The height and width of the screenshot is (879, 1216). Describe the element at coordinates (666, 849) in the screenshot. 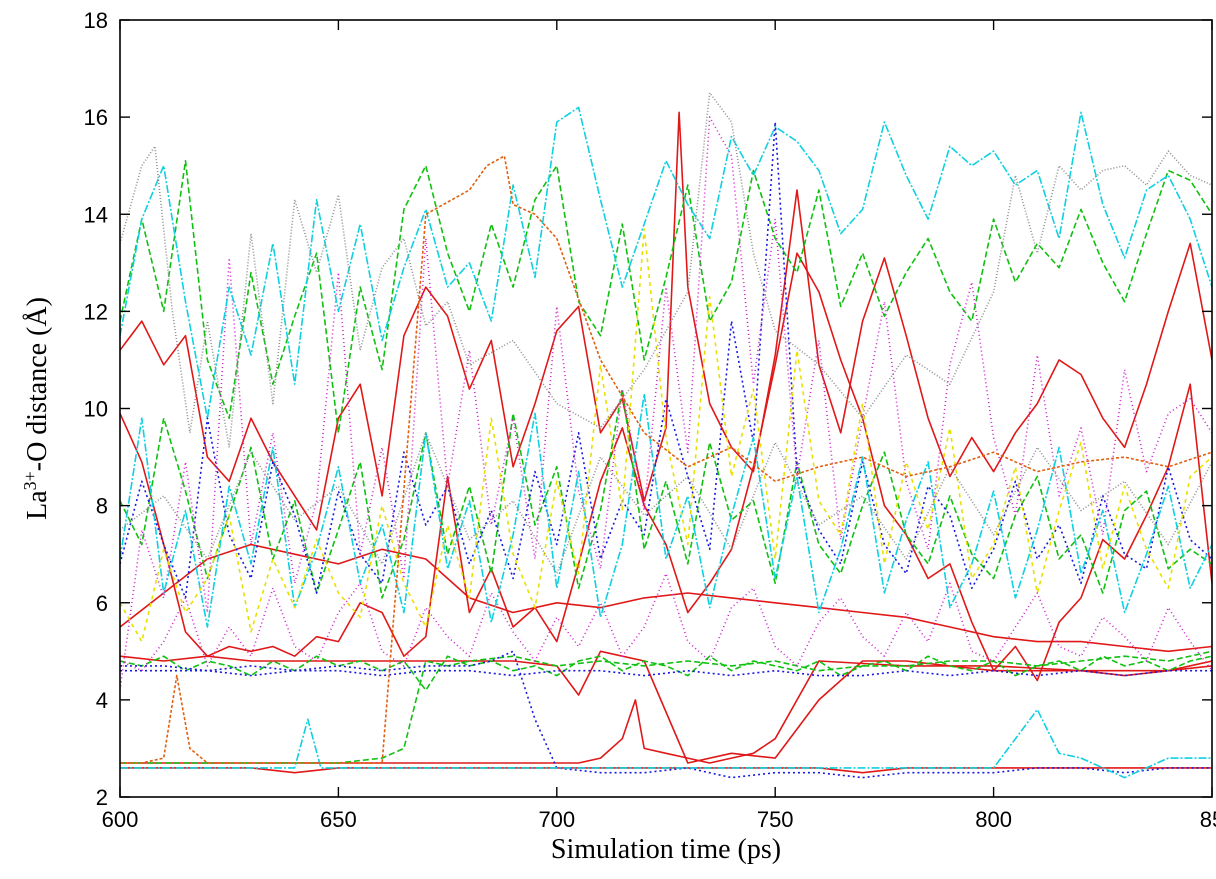

I see `x-axis-title: Simulation time (ps)` at that location.